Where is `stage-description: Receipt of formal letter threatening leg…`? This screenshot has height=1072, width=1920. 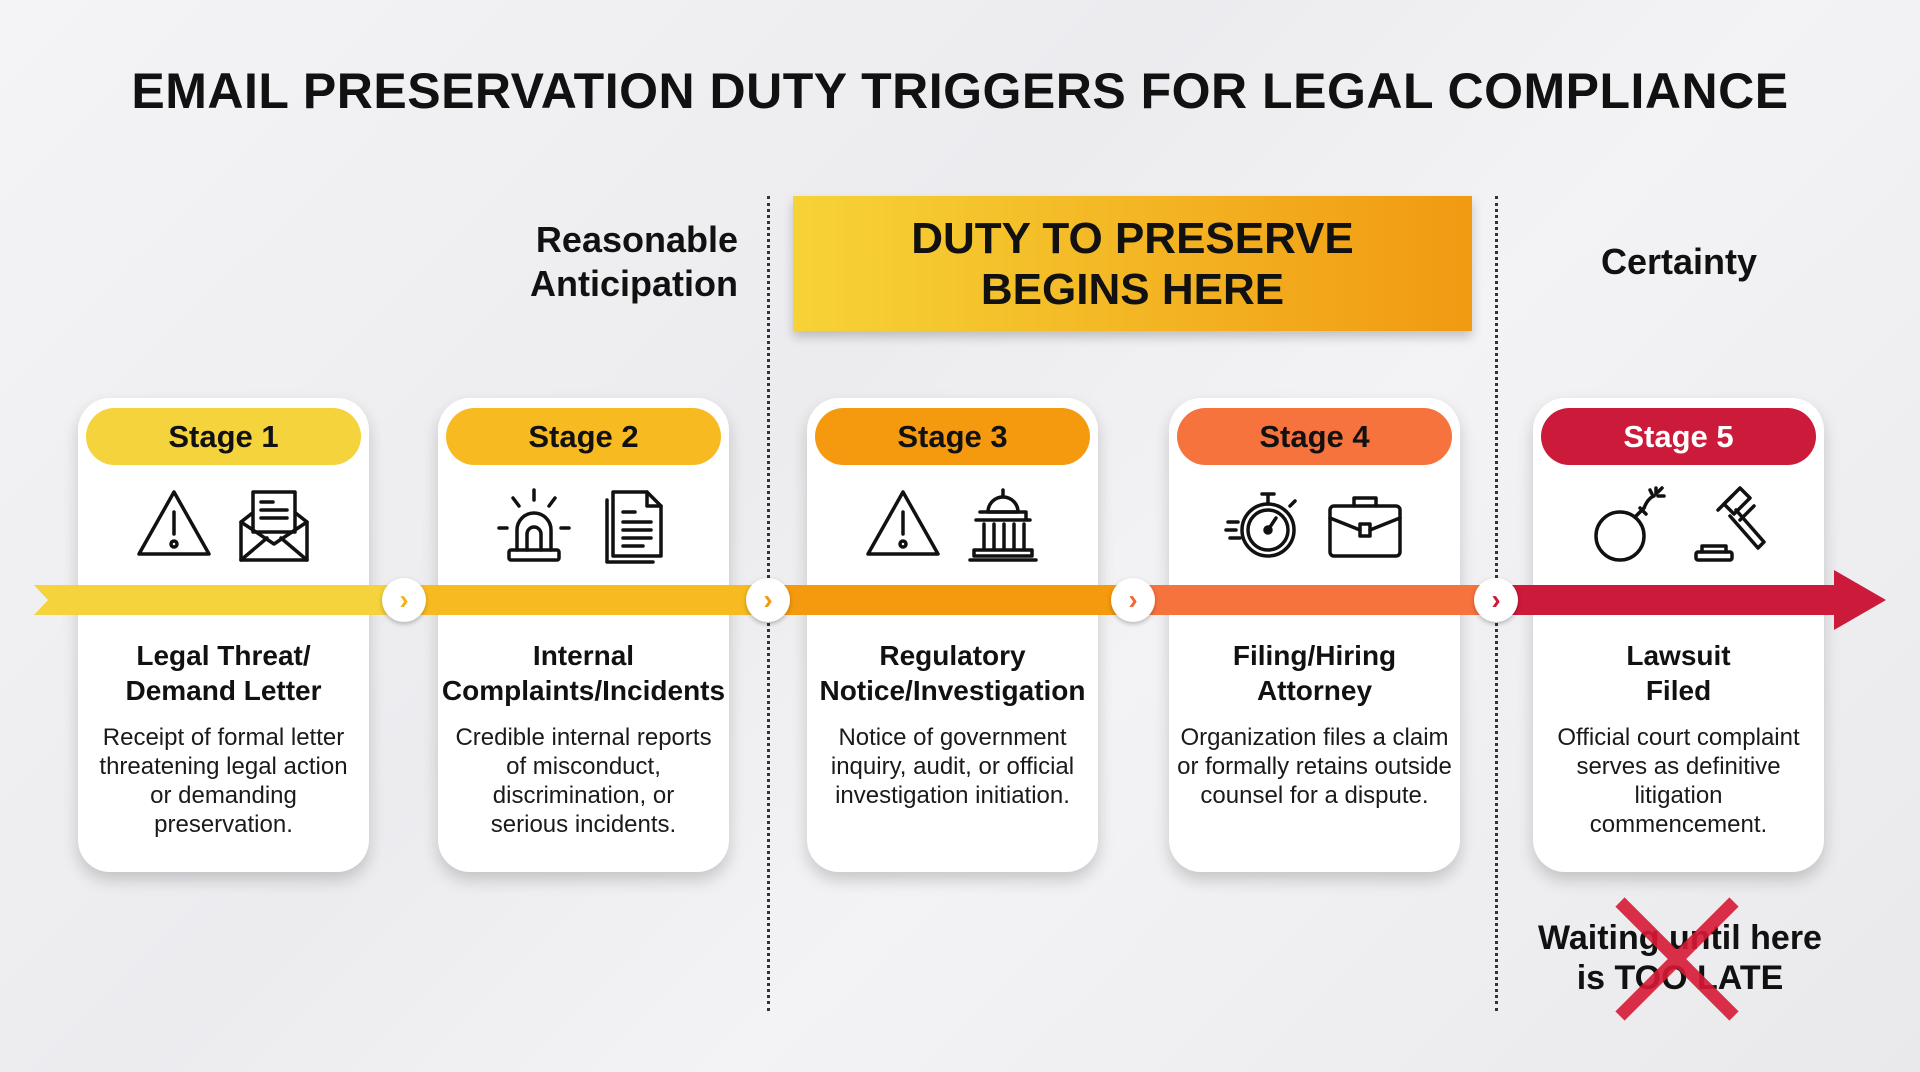 stage-description: Receipt of formal letter threatening leg… is located at coordinates (223, 781).